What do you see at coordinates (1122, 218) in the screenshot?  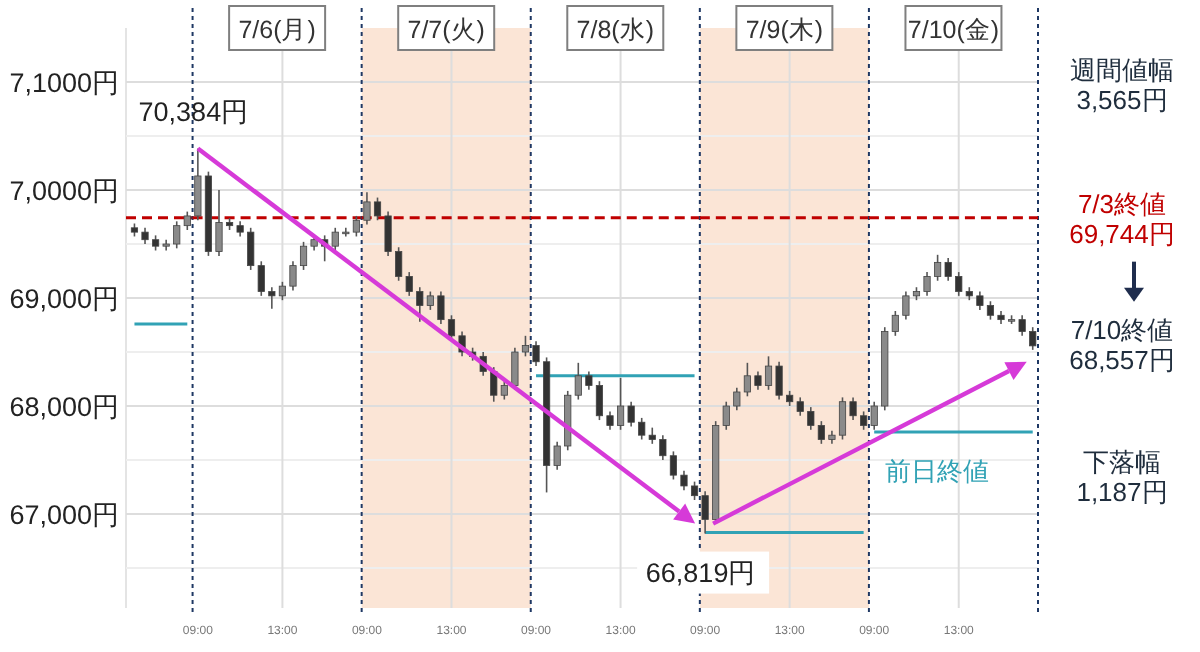 I see `ref-line-label: 7/3終値 69,744円` at bounding box center [1122, 218].